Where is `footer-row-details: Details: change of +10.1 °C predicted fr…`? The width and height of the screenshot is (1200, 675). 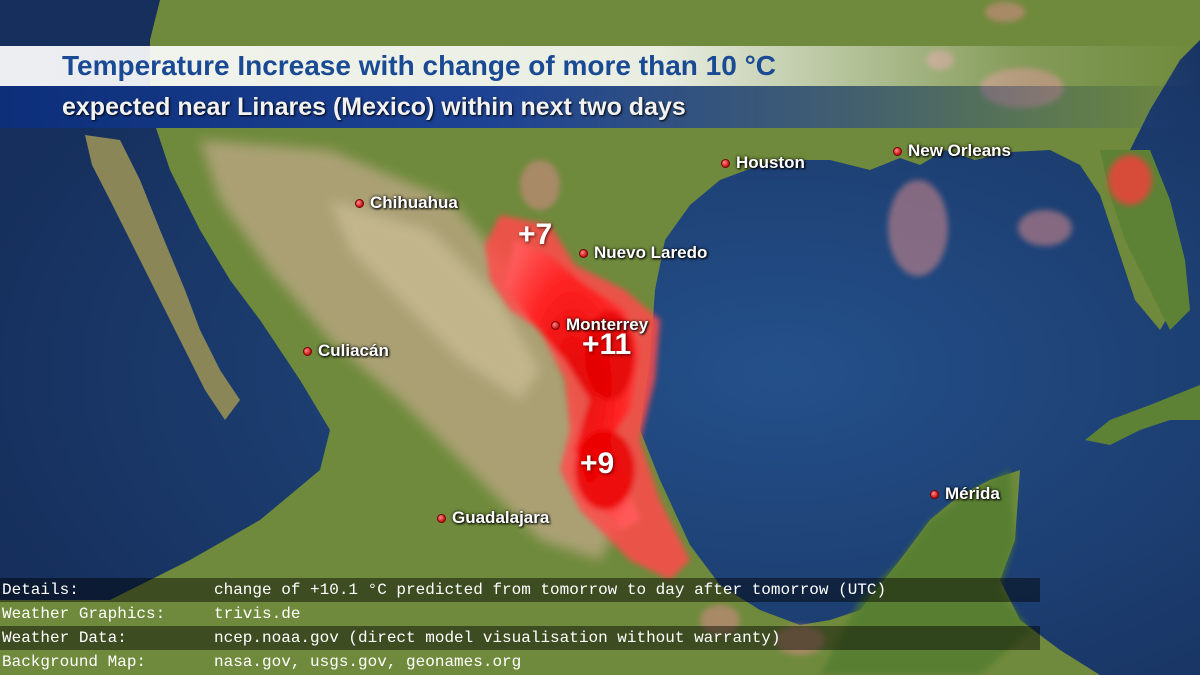 footer-row-details: Details: change of +10.1 °C predicted fr… is located at coordinates (520, 590).